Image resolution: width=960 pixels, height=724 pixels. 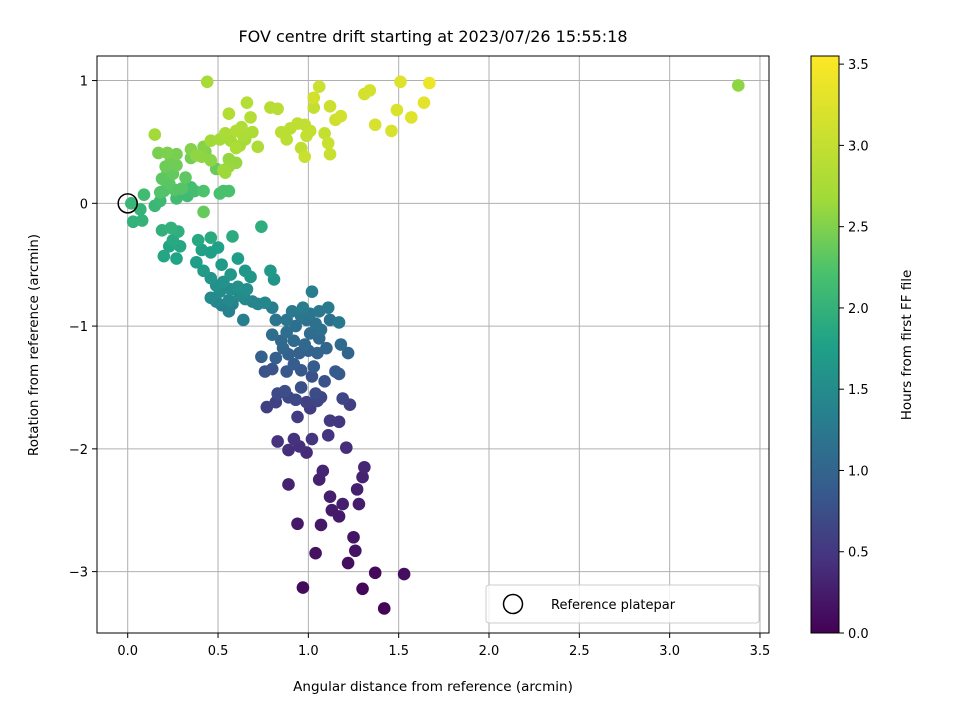 I want to click on y-tick-label: −3, so click(x=78, y=573).